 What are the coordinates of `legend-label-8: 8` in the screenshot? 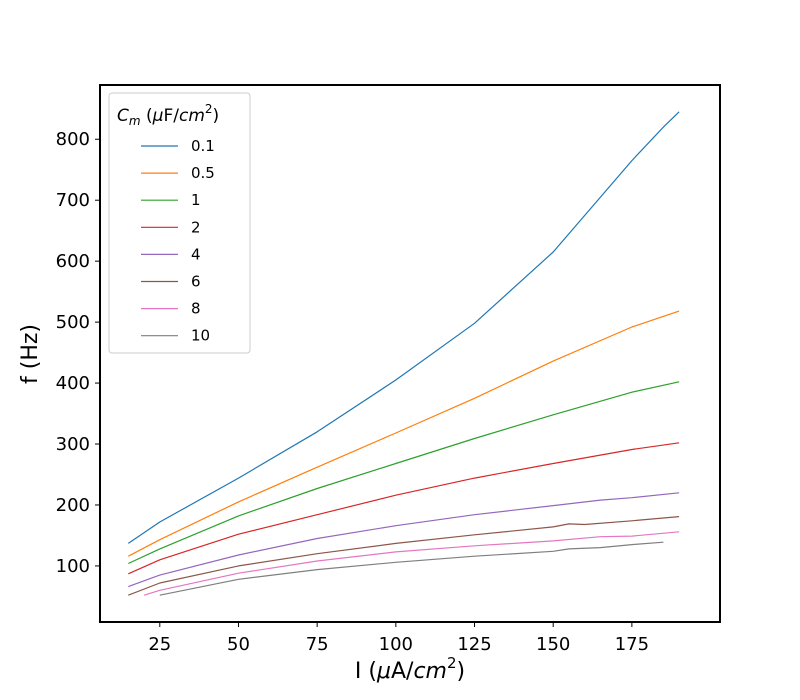 It's located at (196, 309).